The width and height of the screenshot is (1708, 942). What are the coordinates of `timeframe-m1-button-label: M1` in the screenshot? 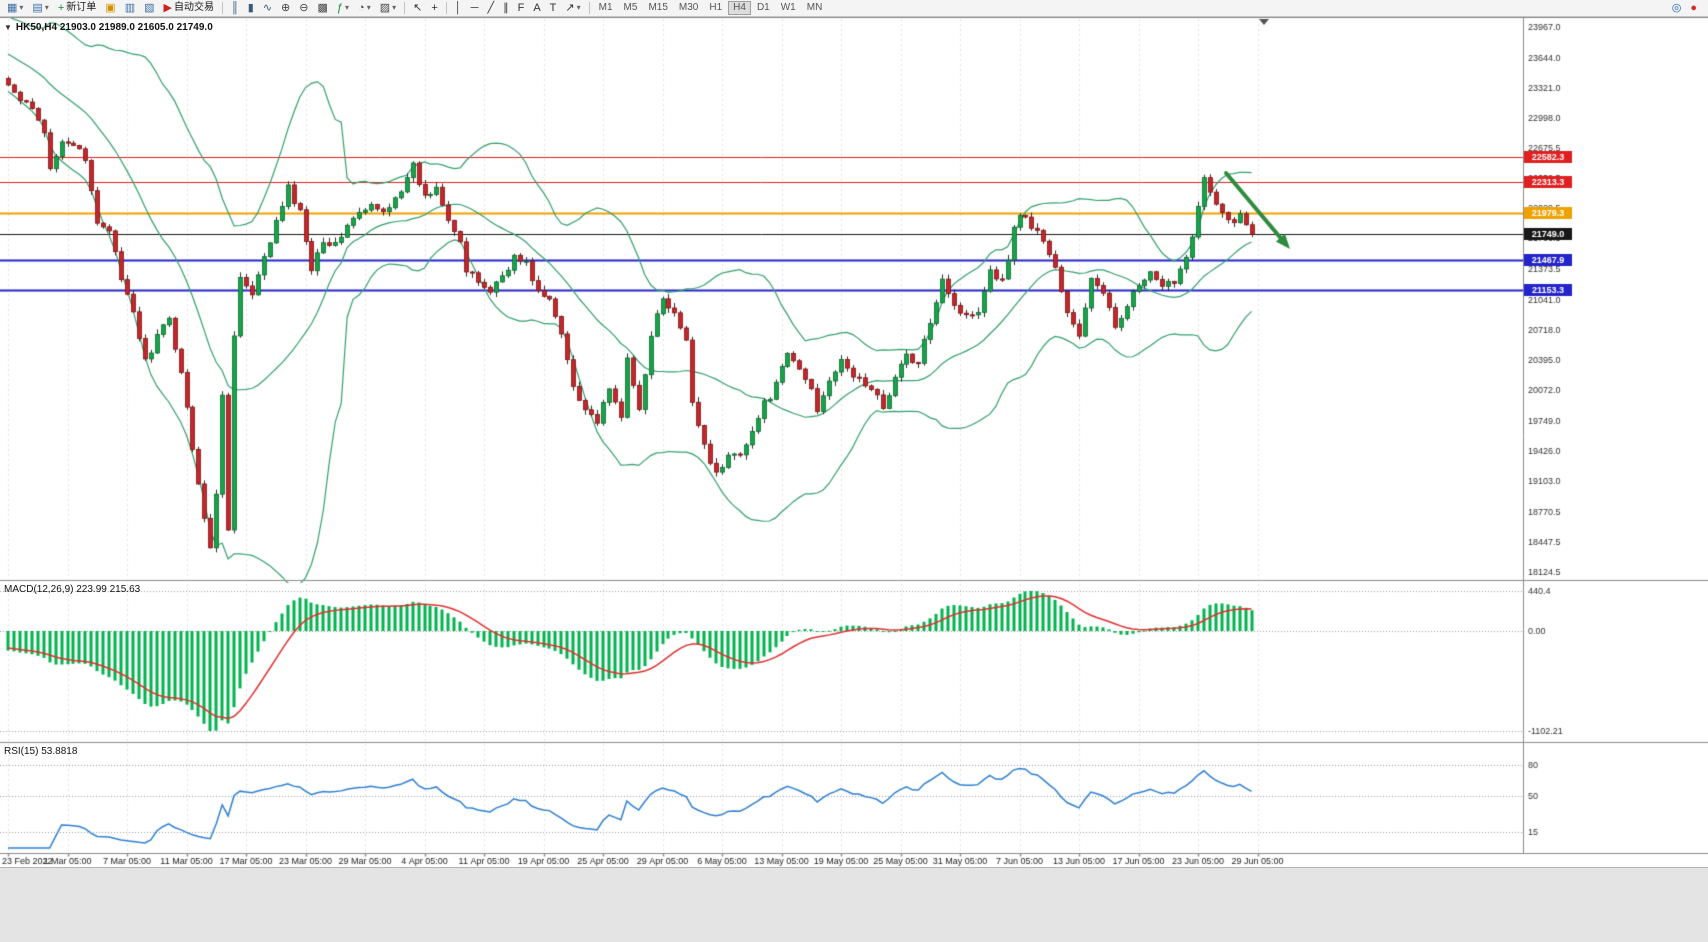 It's located at (605, 7).